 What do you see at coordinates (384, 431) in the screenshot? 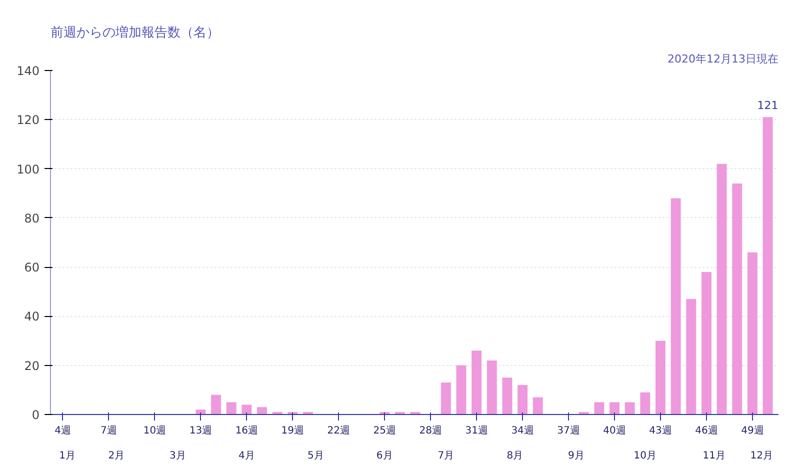
I see `x-tick-label: 25週` at bounding box center [384, 431].